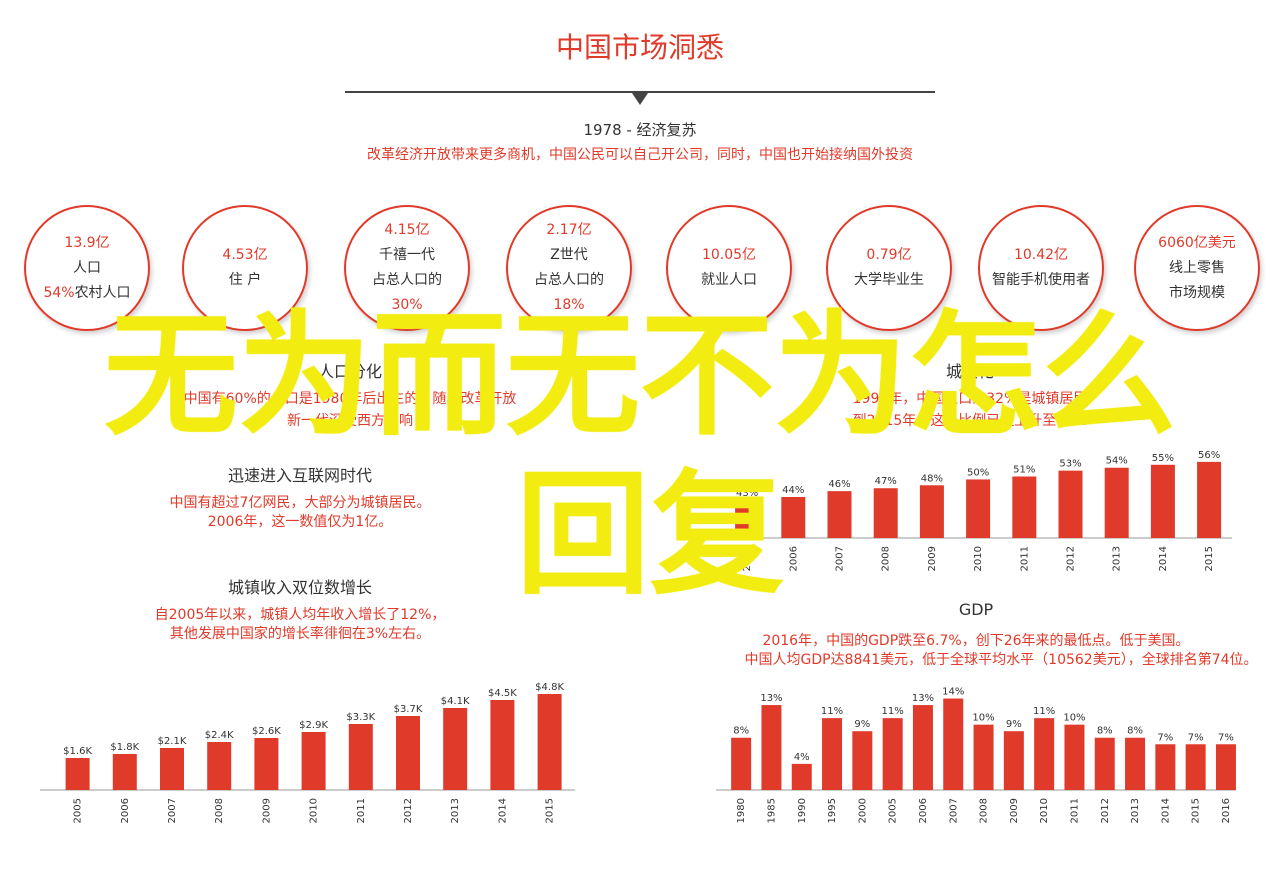 This screenshot has width=1280, height=872. Describe the element at coordinates (802, 757) in the screenshot. I see `data-label: 4%` at that location.